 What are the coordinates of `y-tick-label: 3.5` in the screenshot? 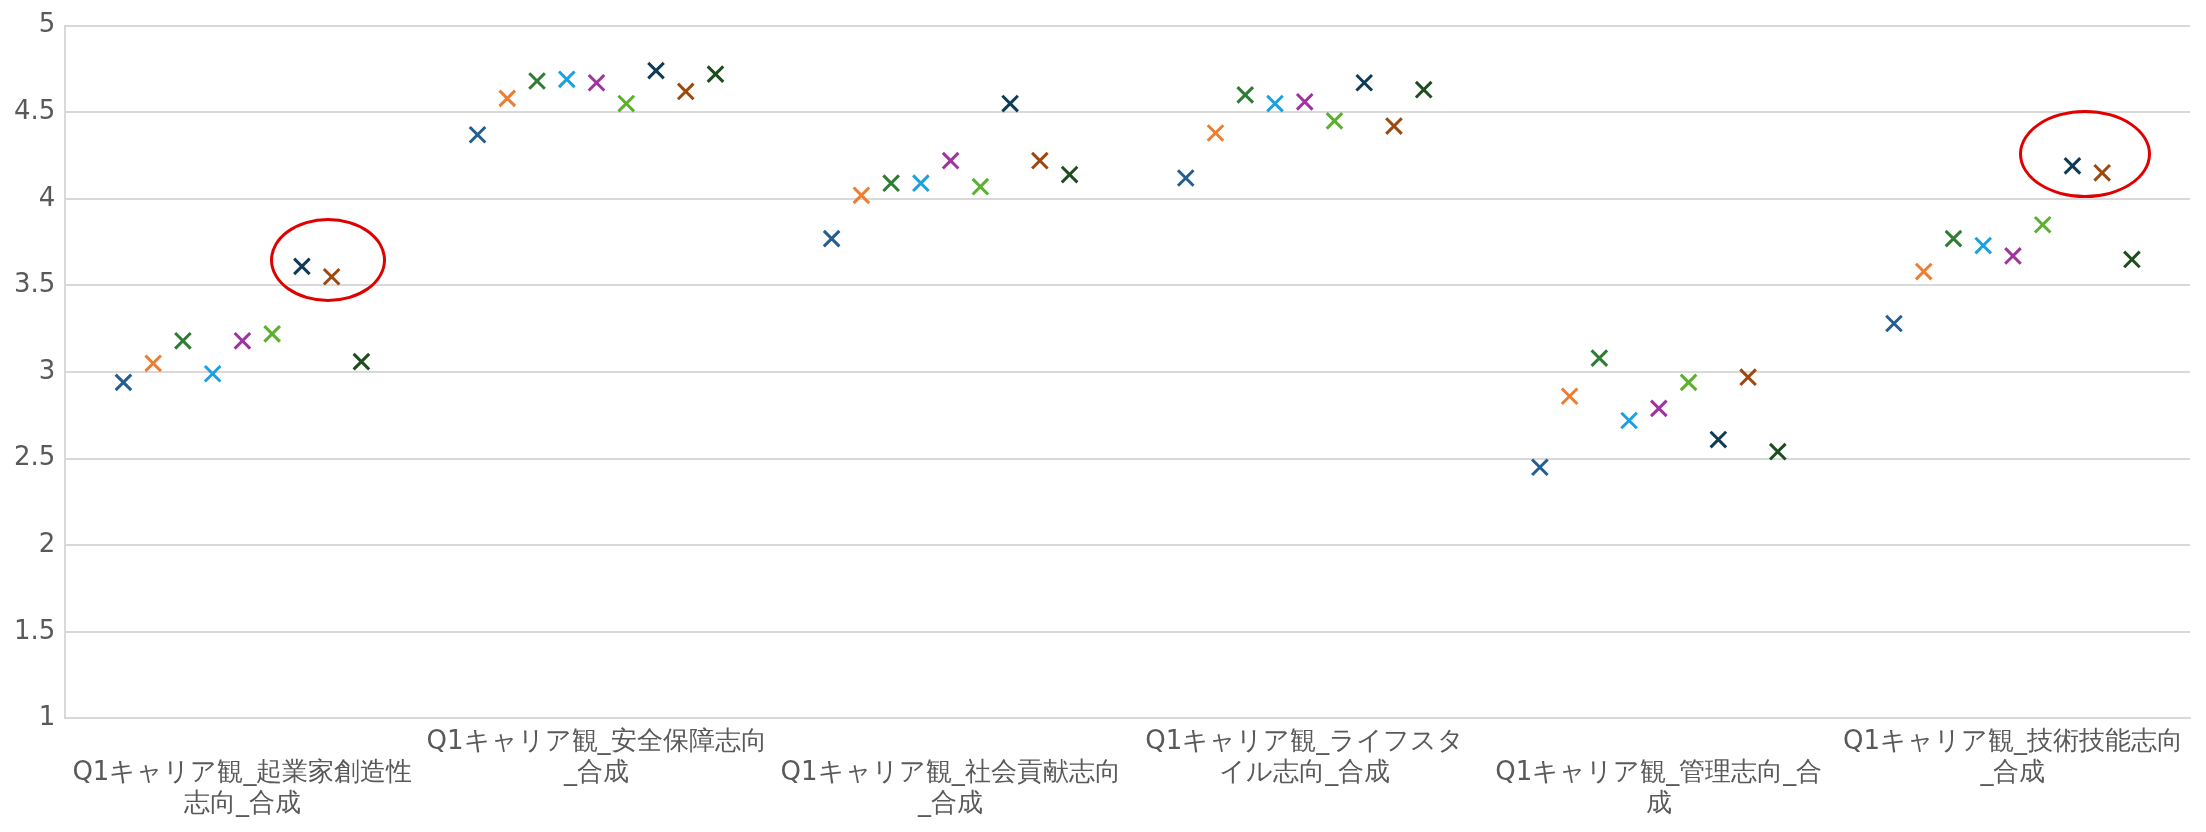 It's located at (34, 283).